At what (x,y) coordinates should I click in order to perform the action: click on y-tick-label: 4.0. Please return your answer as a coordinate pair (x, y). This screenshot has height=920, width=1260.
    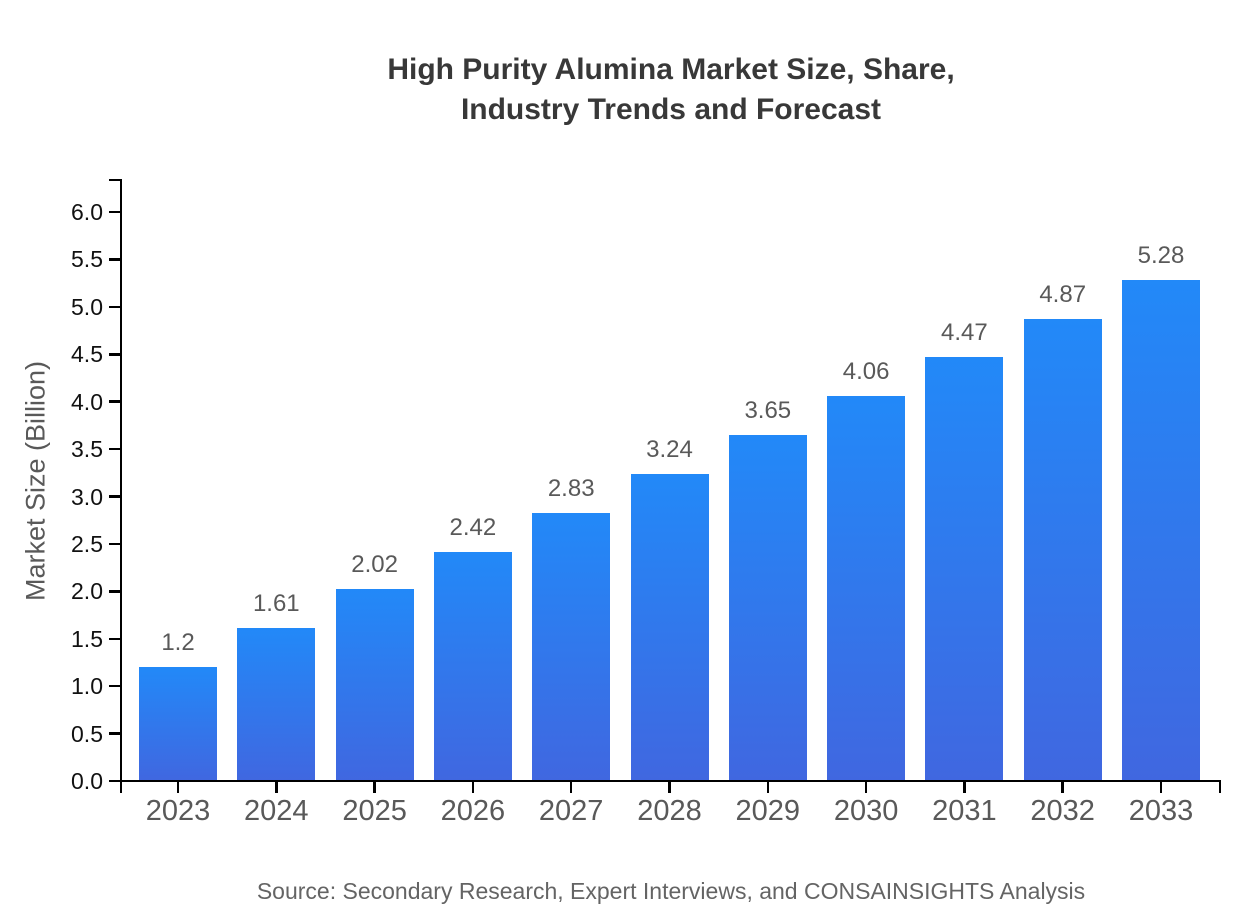
    Looking at the image, I should click on (87, 401).